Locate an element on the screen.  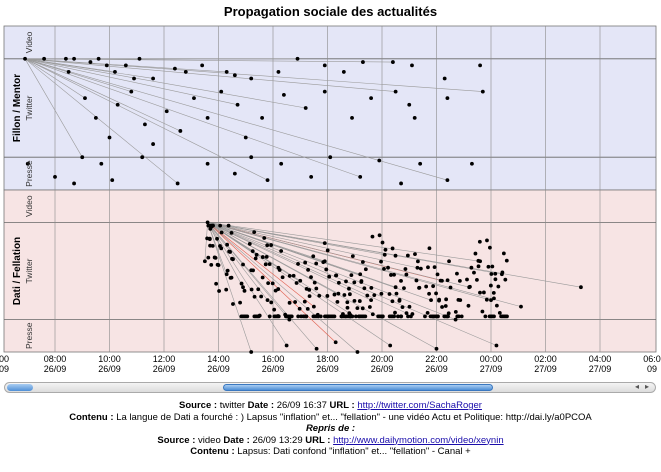
timeline-scrollbar: ◂ ▸ is located at coordinates (330, 387).